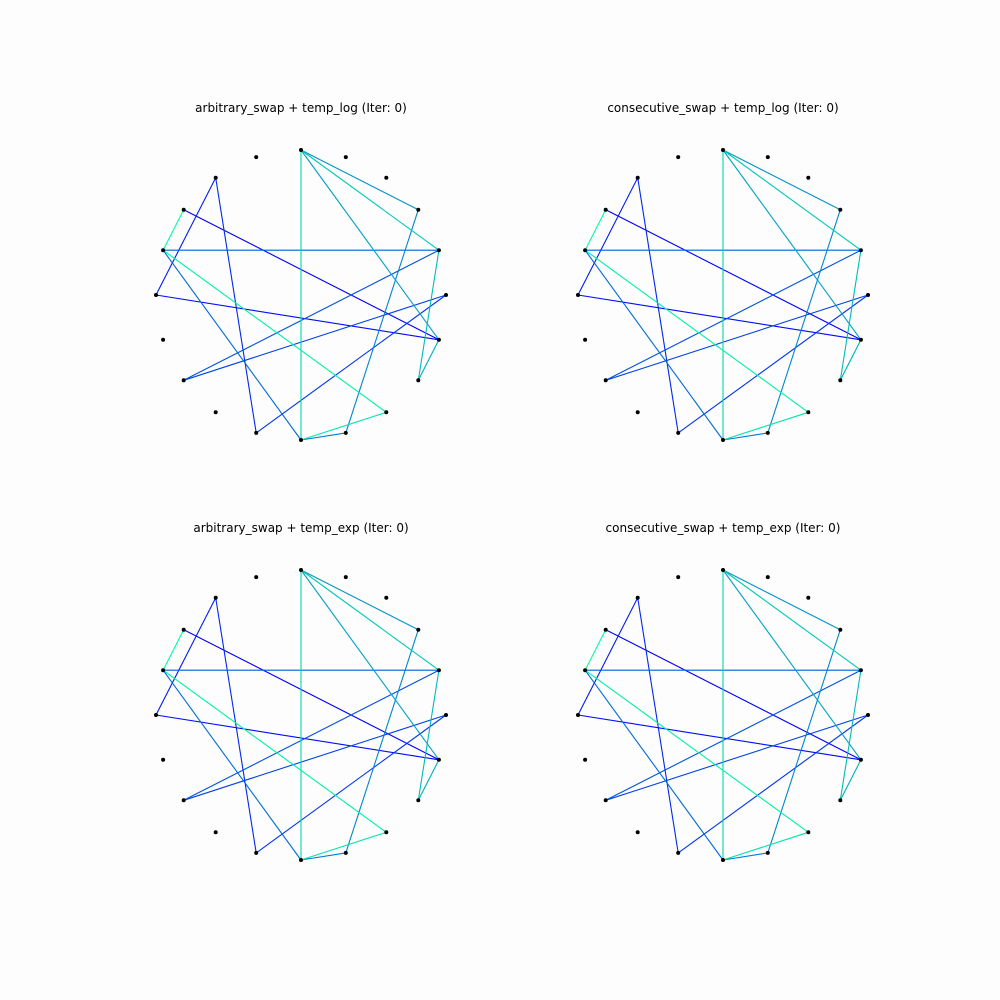 The width and height of the screenshot is (1000, 1000). Describe the element at coordinates (301, 108) in the screenshot. I see `panel-title: arbitrary_swap + temp_log (Iter: 0)` at that location.